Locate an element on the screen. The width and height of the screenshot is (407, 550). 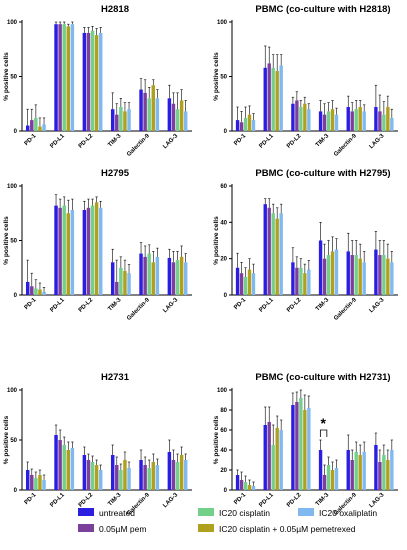
y-tick-label: 60 is located at coordinates (223, 187).